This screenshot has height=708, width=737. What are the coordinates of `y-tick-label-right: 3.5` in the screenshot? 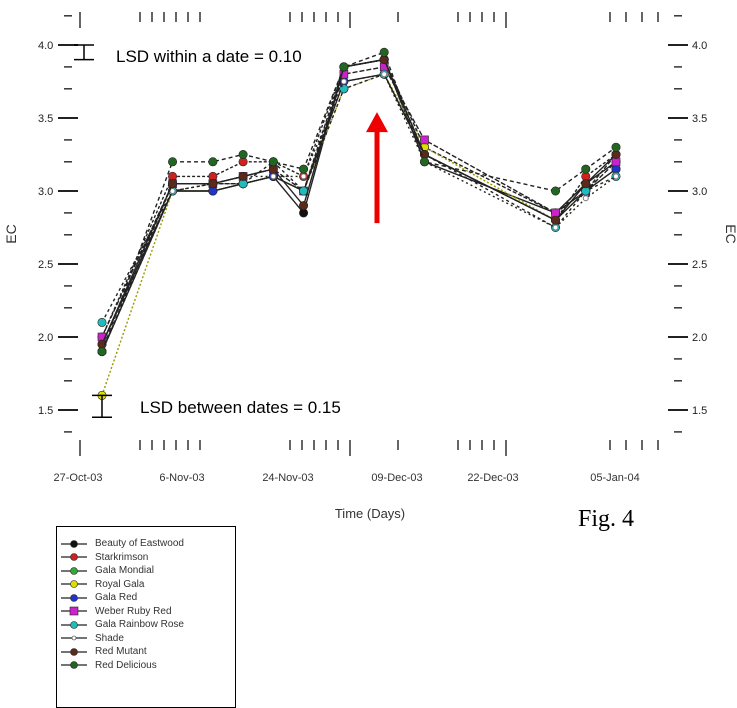 It's located at (699, 119).